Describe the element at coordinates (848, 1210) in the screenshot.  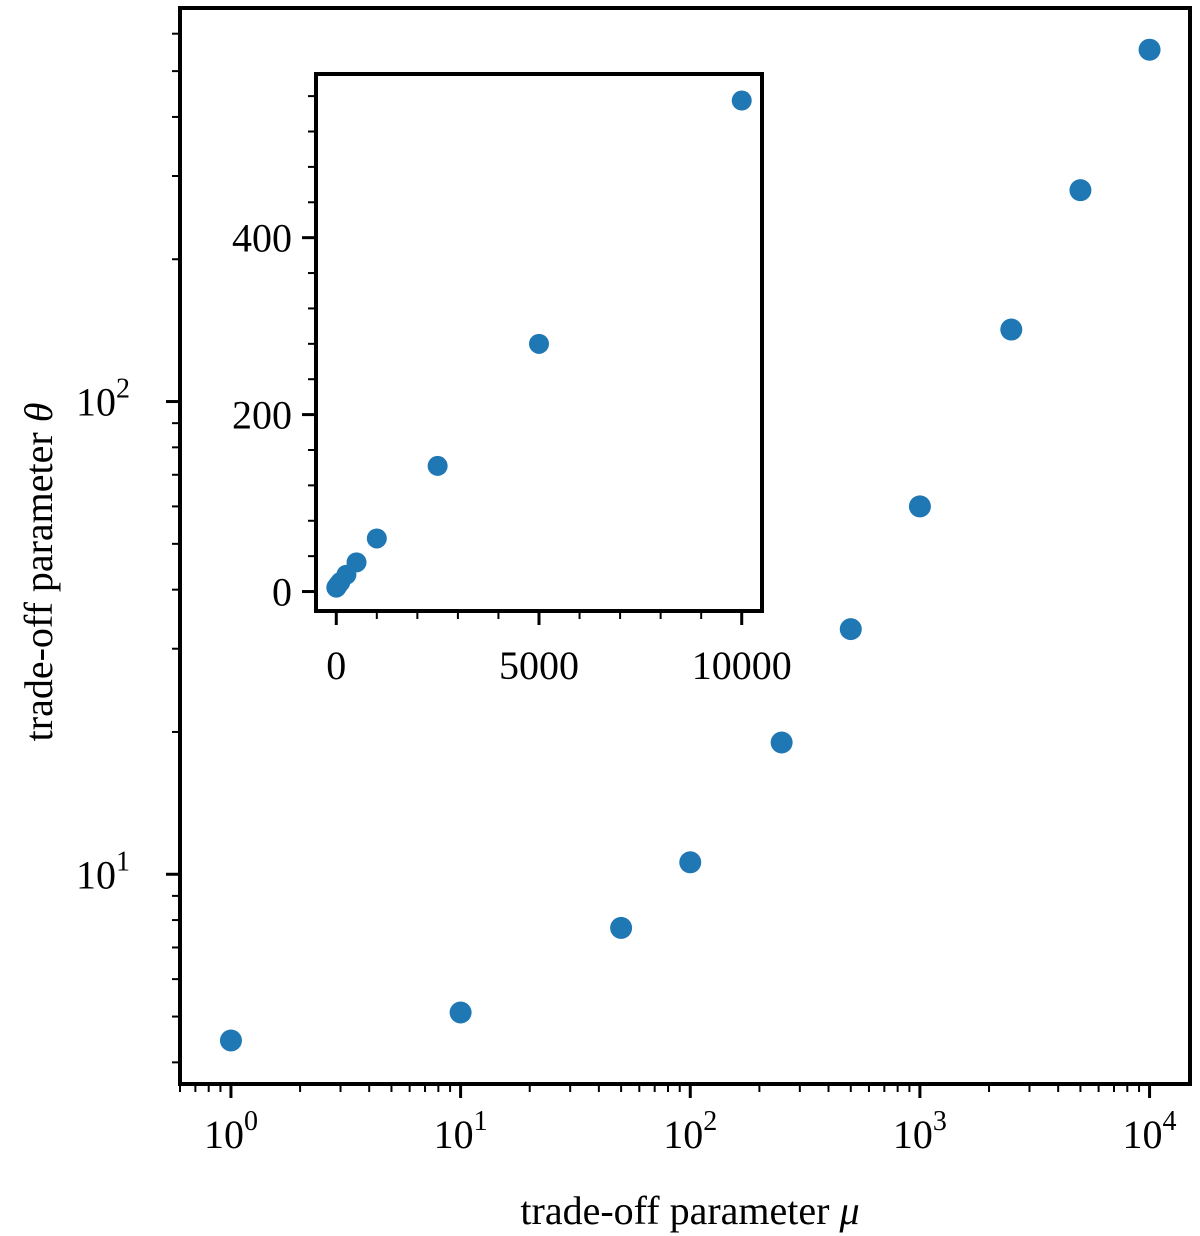
I see `x-axis-label-symbol: μ` at that location.